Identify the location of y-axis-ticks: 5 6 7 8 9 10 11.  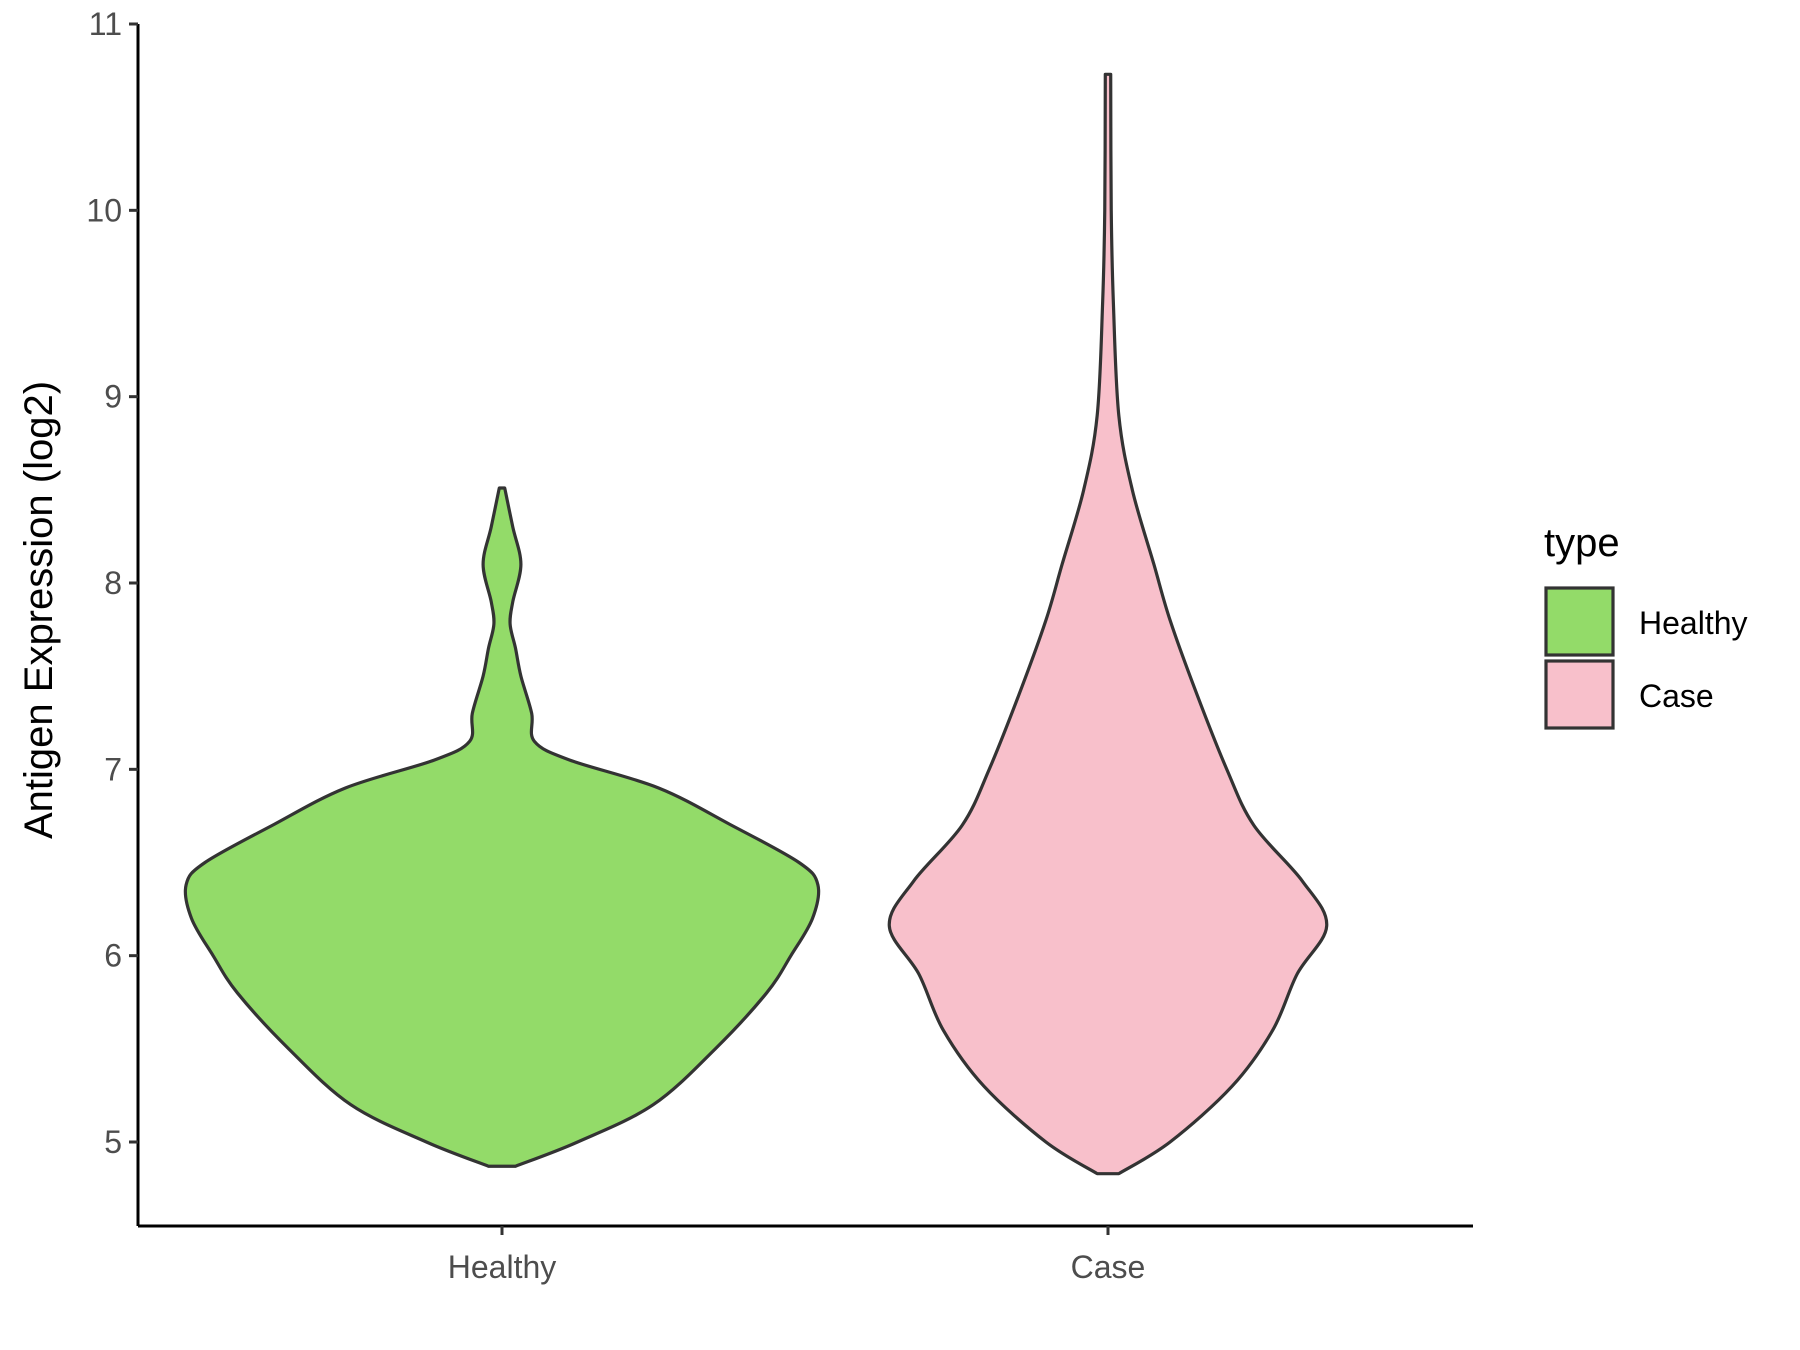
(112, 583).